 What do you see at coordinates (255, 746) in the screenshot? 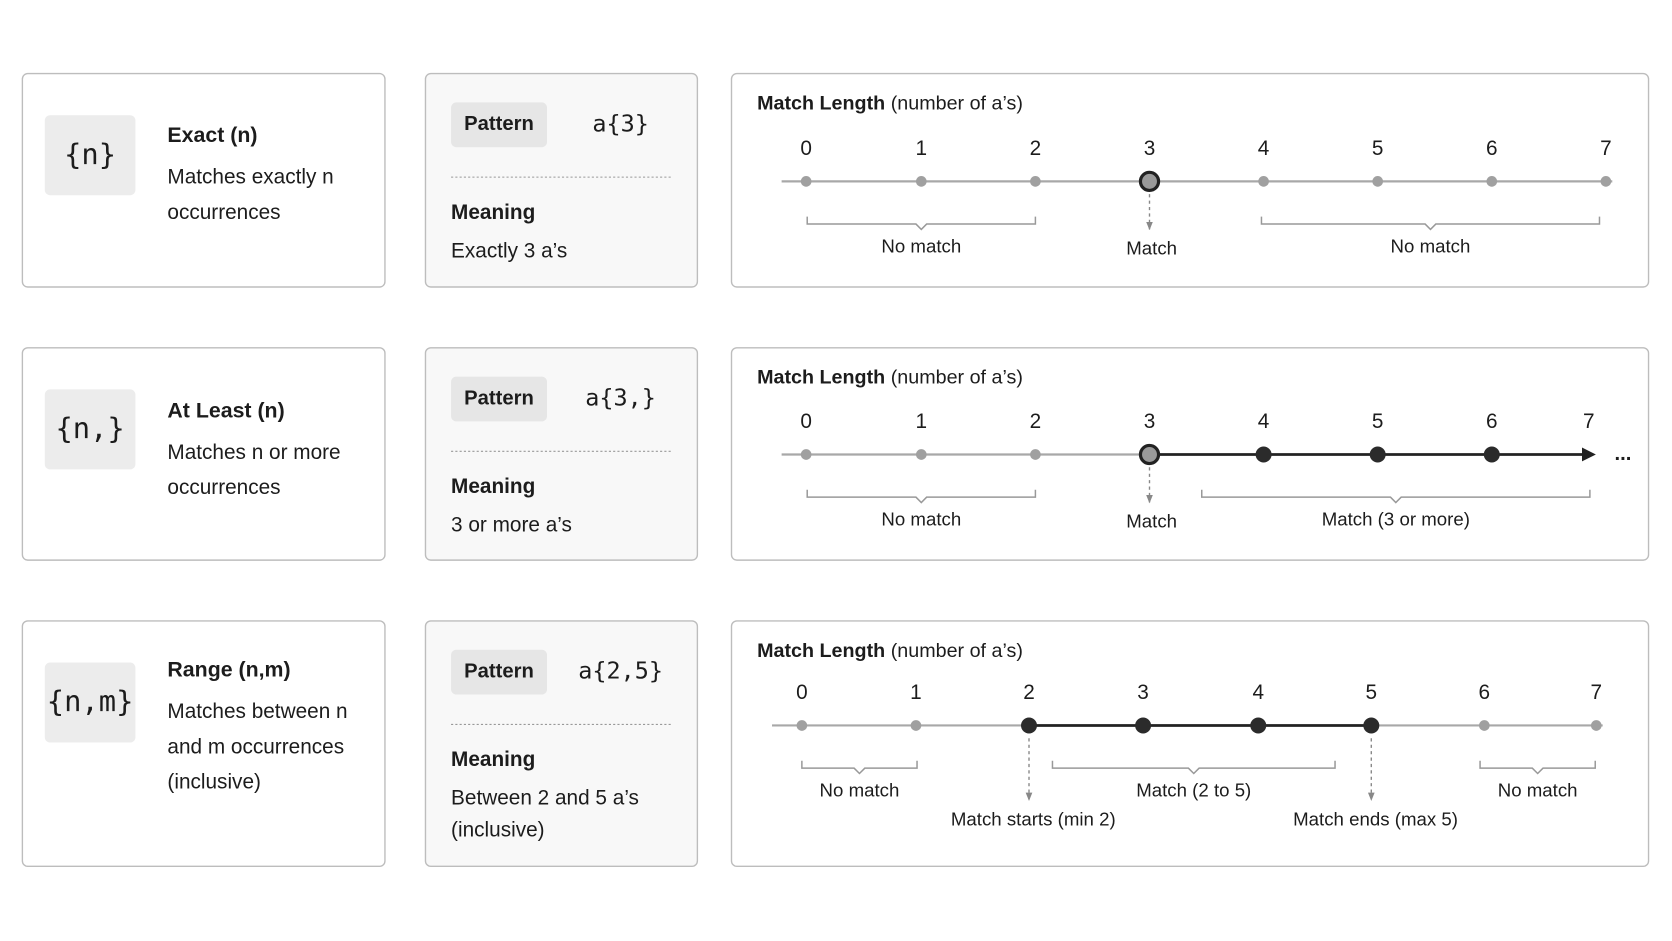
I see `description: and m occurrences` at bounding box center [255, 746].